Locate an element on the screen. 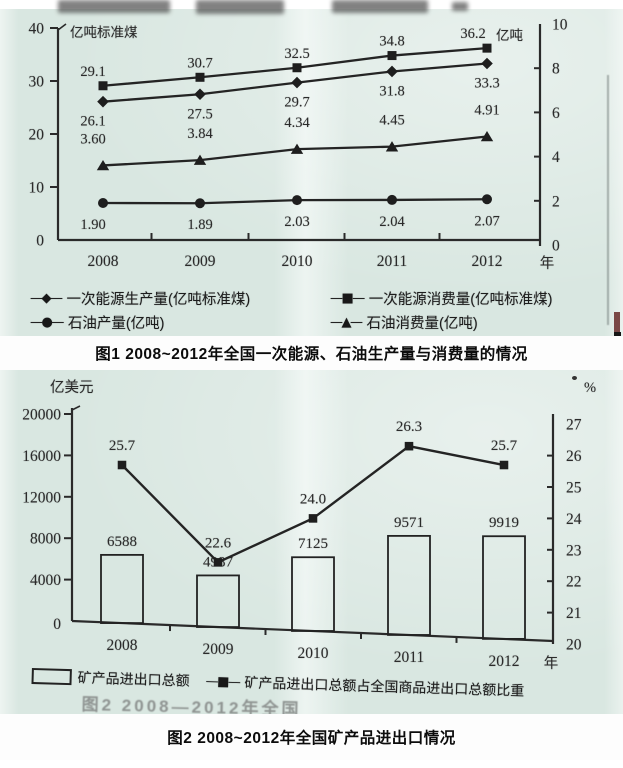 The height and width of the screenshot is (768, 623). svg-text: 26.3 is located at coordinates (409, 427).